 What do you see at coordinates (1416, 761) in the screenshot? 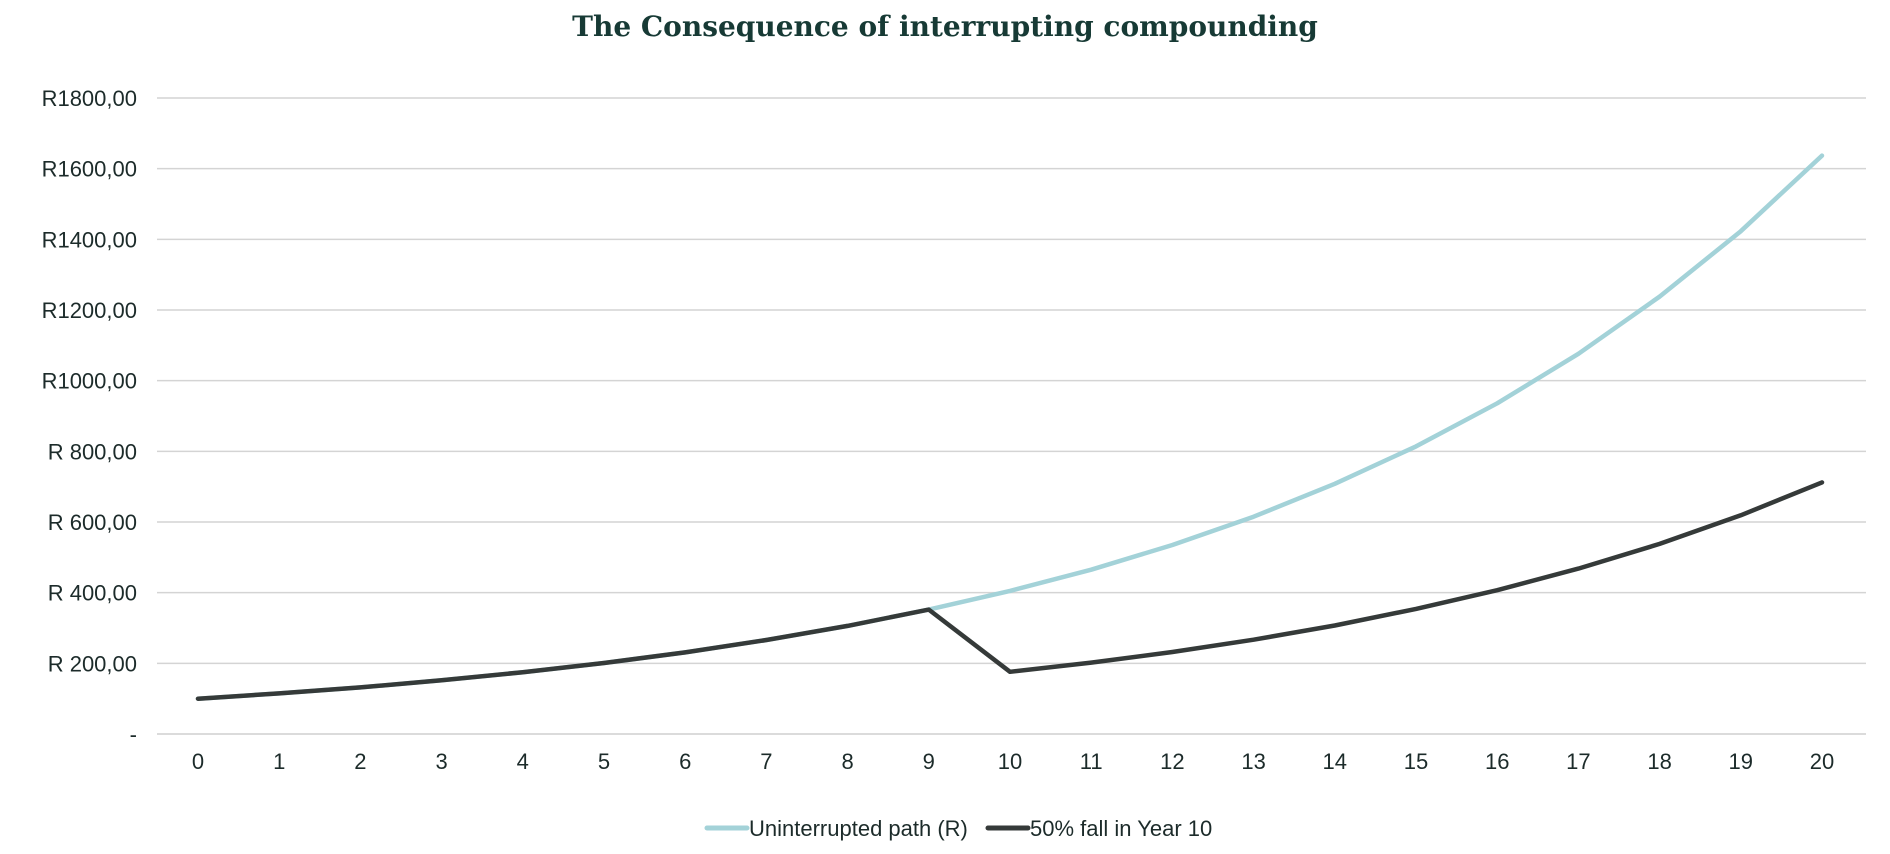
I see `x-tick-label: 15` at bounding box center [1416, 761].